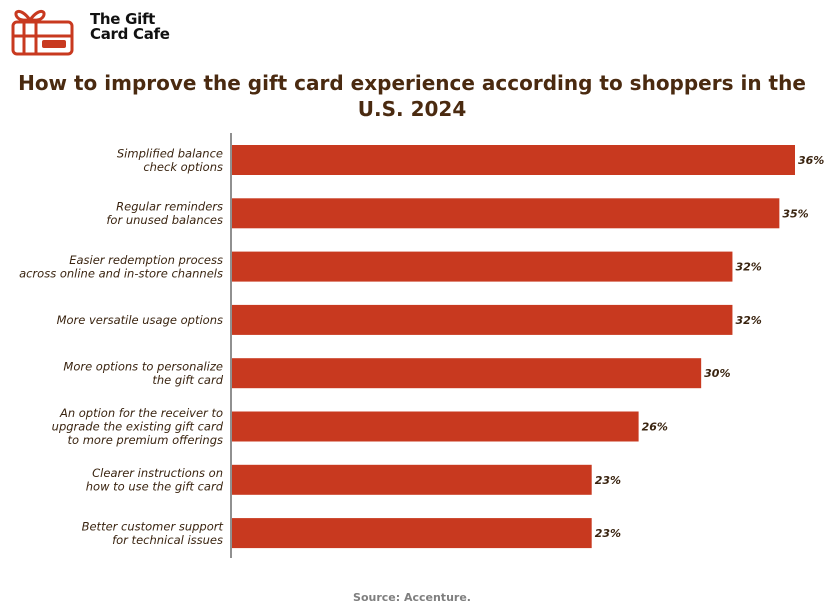 This screenshot has height=610, width=824. Describe the element at coordinates (811, 160) in the screenshot. I see `bar-value-label: 36%` at that location.